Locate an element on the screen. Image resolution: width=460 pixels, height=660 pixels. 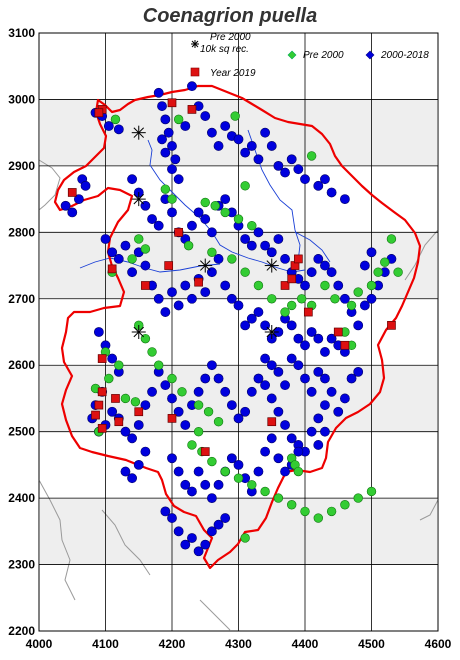
red-square-icon is located at coordinates (195, 72).